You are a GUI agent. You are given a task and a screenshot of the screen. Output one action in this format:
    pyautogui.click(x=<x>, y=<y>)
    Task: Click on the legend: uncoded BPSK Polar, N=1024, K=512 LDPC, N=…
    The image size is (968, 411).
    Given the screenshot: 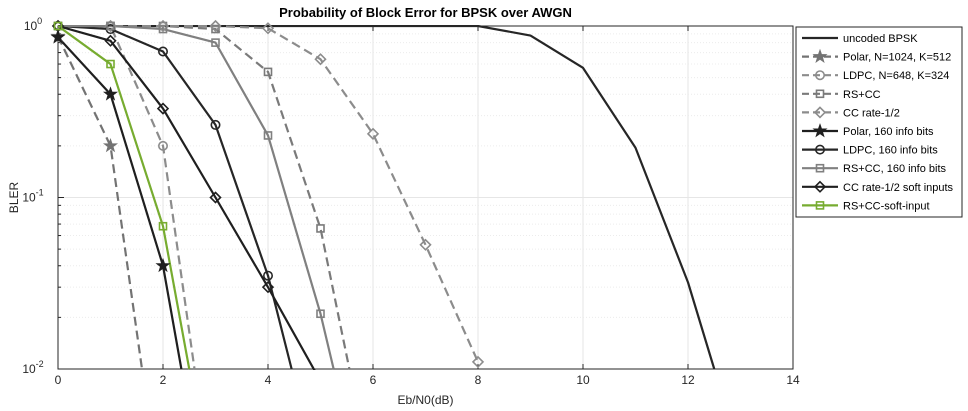 What is the action you would take?
    pyautogui.click(x=879, y=122)
    